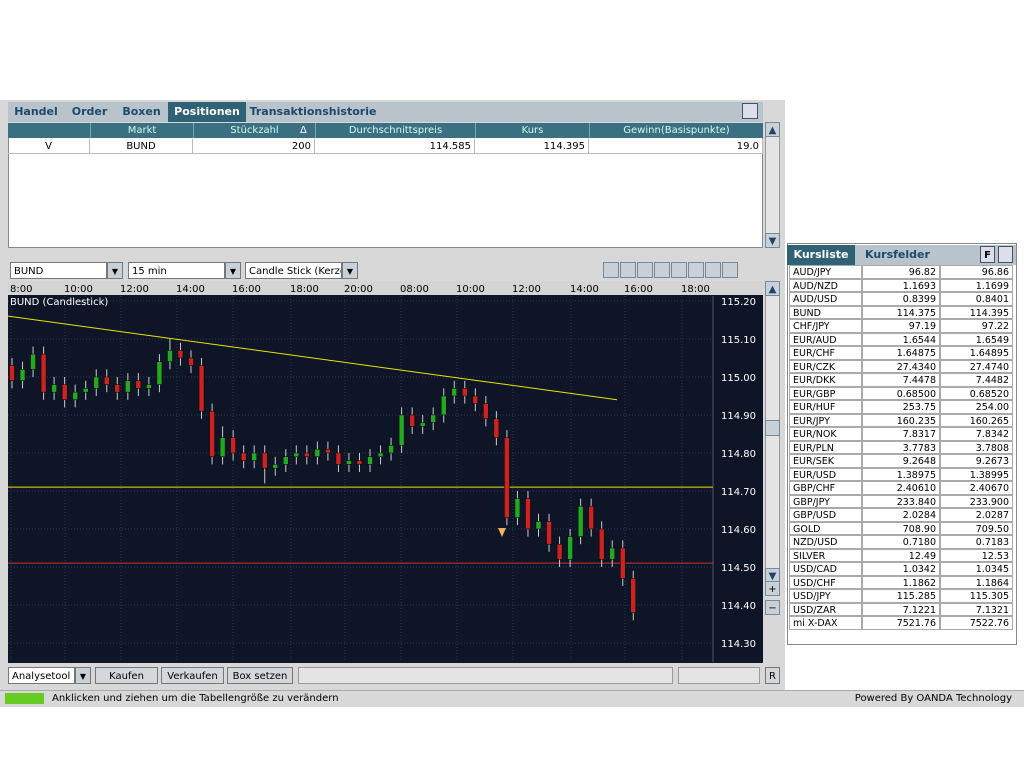 This screenshot has height=768, width=1024. What do you see at coordinates (976, 299) in the screenshot?
I see `rate-cell: 0.8401` at bounding box center [976, 299].